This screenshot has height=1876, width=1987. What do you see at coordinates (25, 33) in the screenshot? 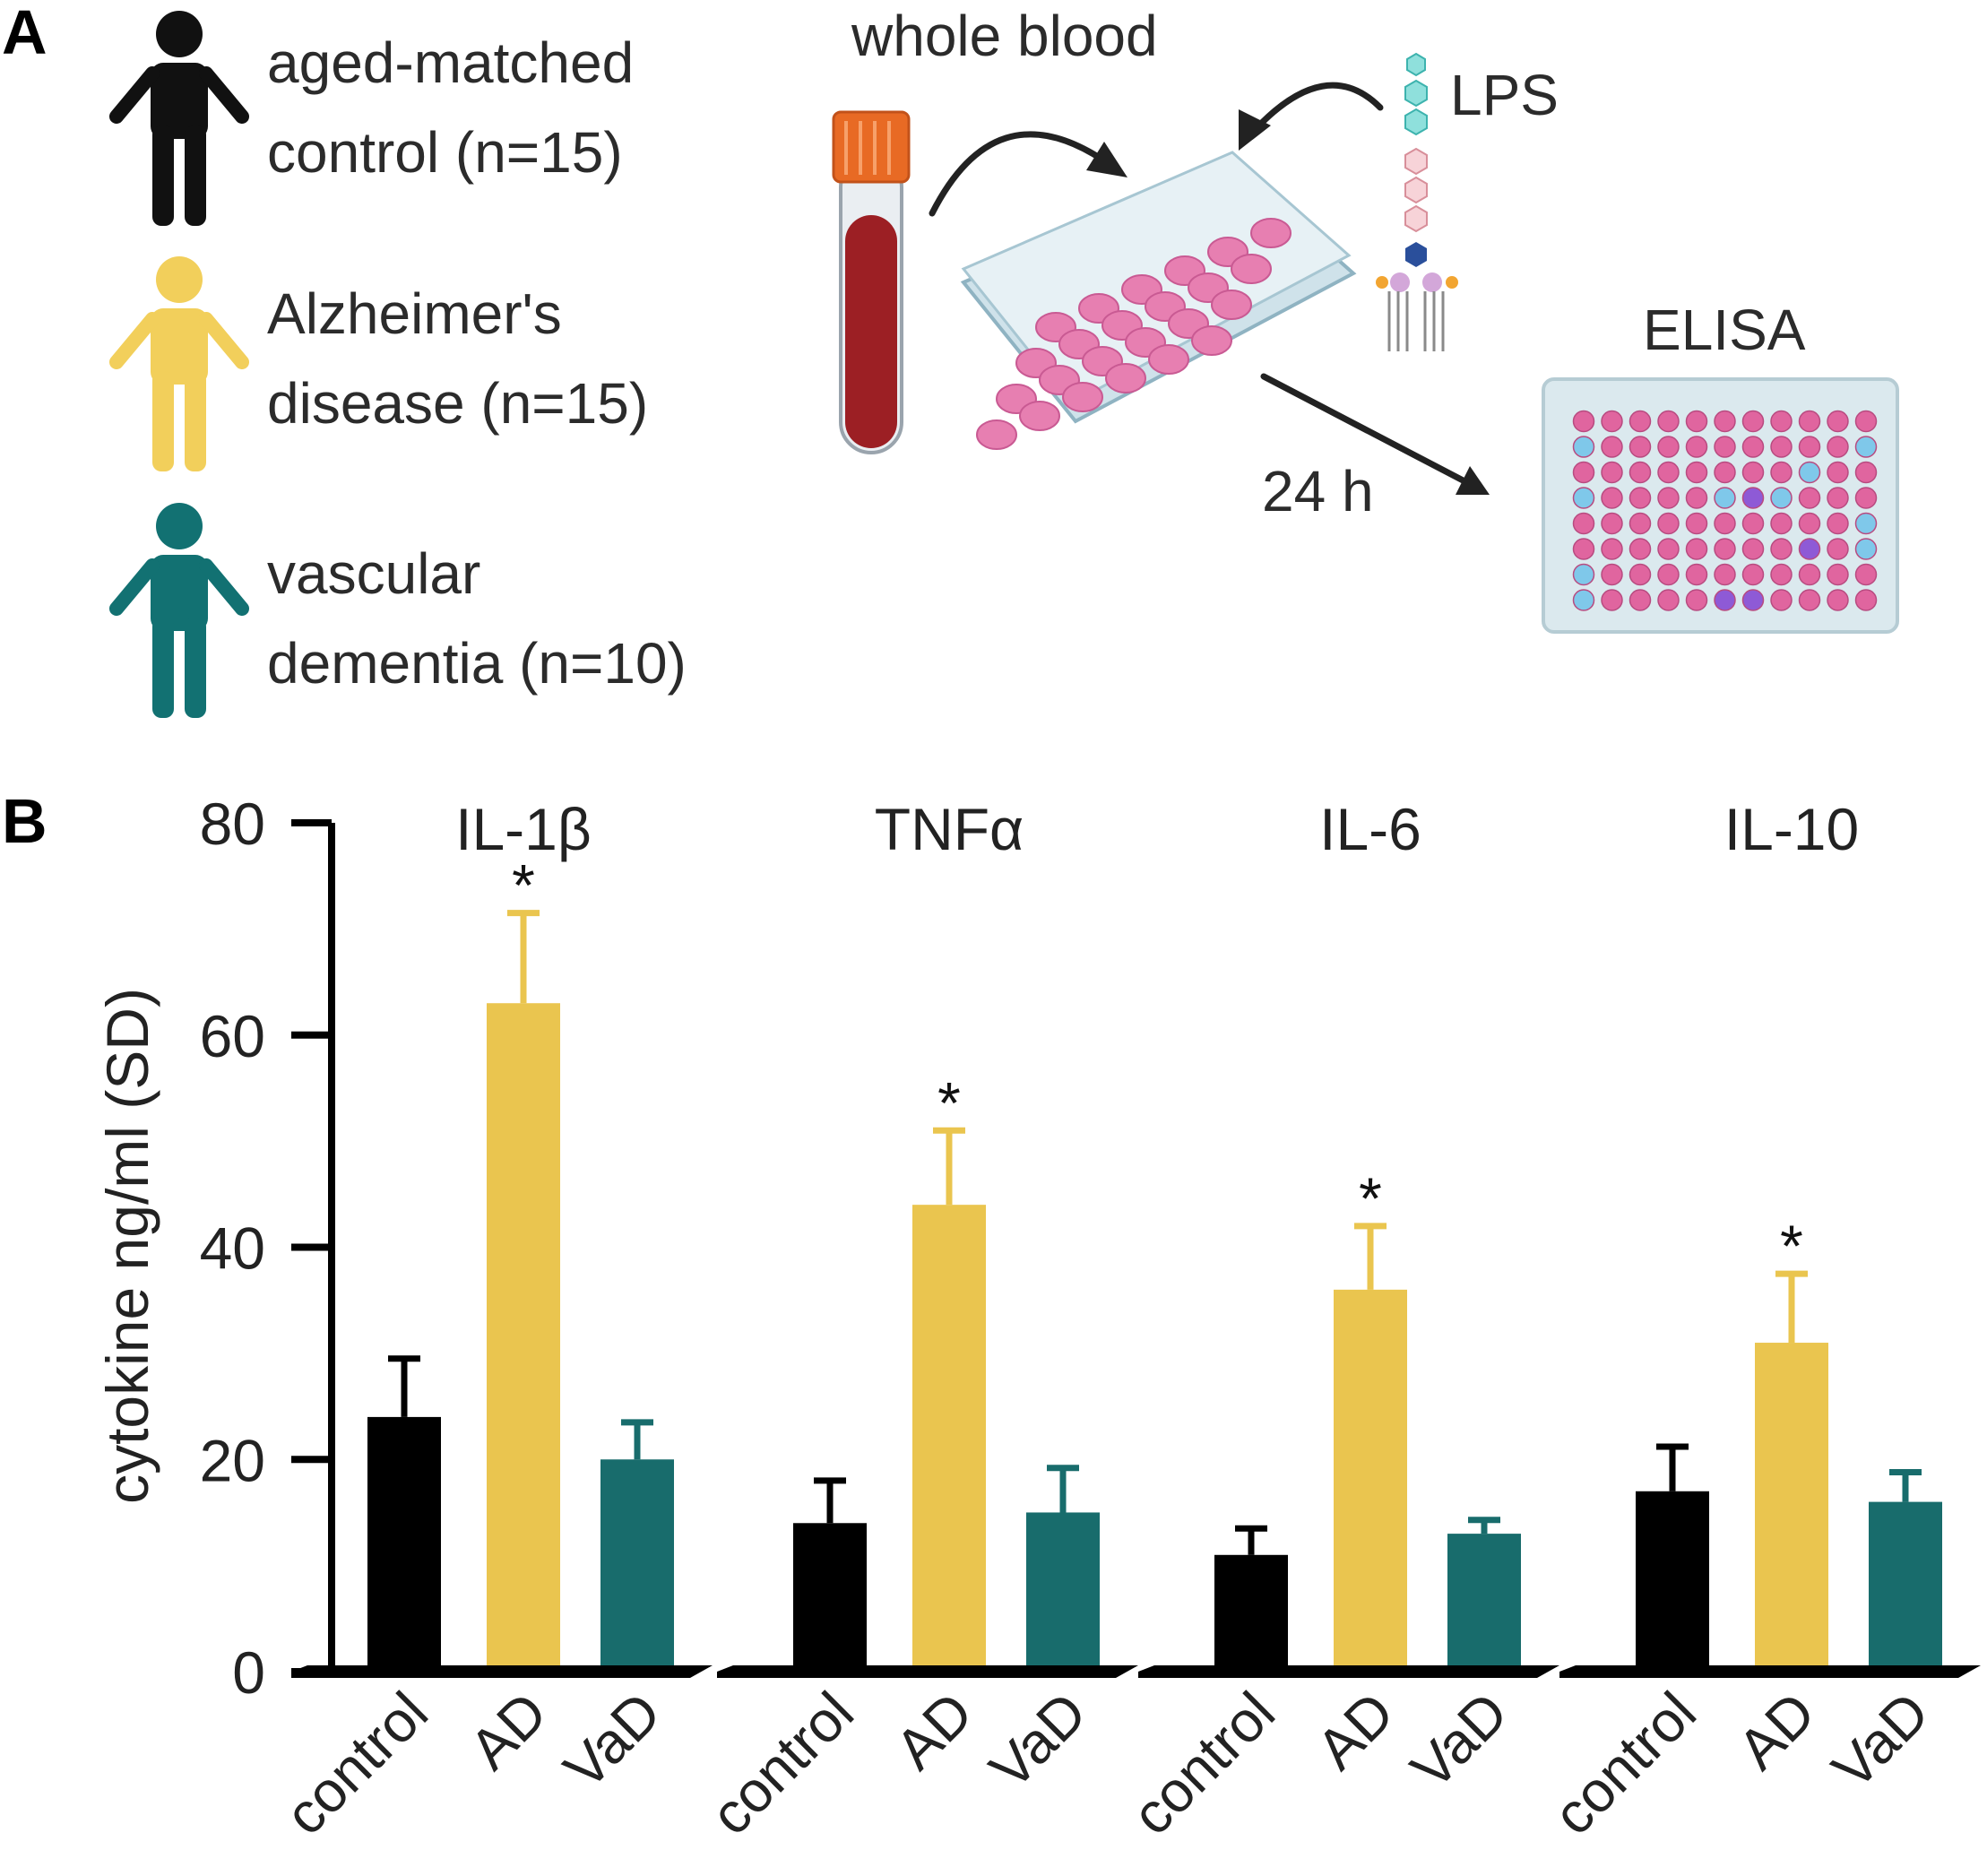
I see `panel-a-letter: A` at bounding box center [25, 33].